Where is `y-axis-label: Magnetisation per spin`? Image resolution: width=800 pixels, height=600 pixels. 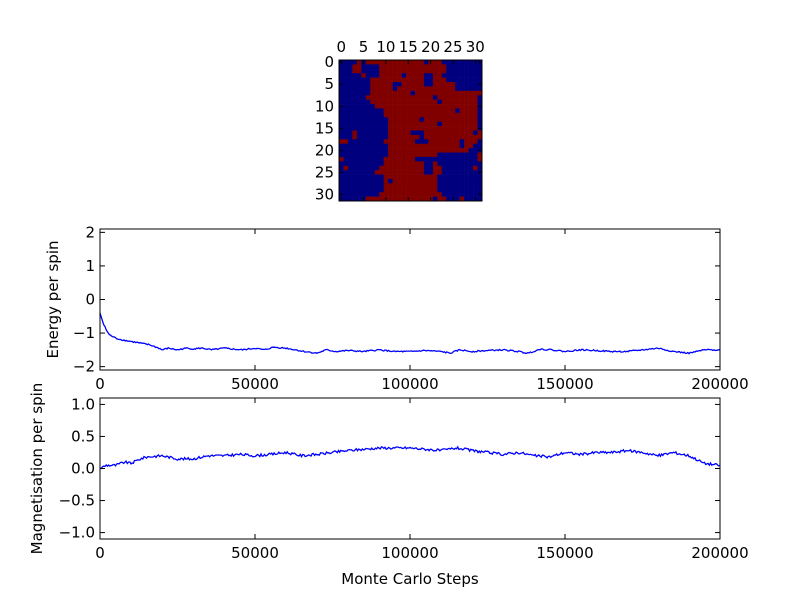 y-axis-label: Magnetisation per spin is located at coordinates (37, 469).